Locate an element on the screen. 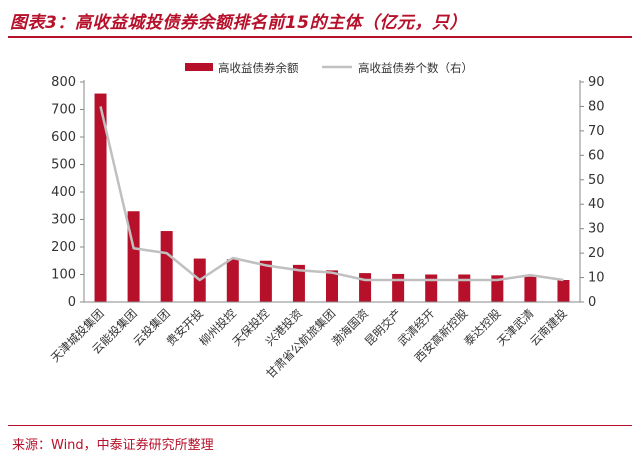  y-tick-left-label: 800 is located at coordinates (63, 82).